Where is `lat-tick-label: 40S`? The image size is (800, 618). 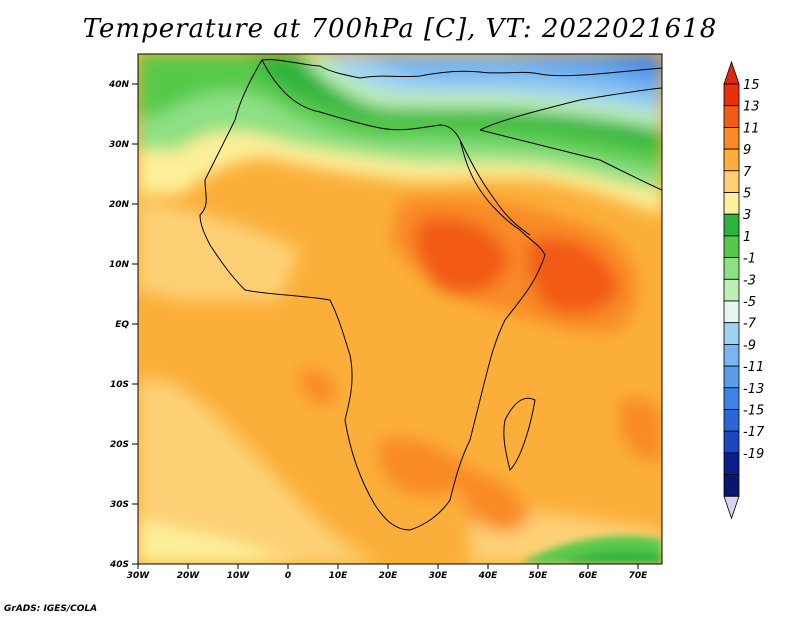 lat-tick-label: 40S is located at coordinates (119, 565).